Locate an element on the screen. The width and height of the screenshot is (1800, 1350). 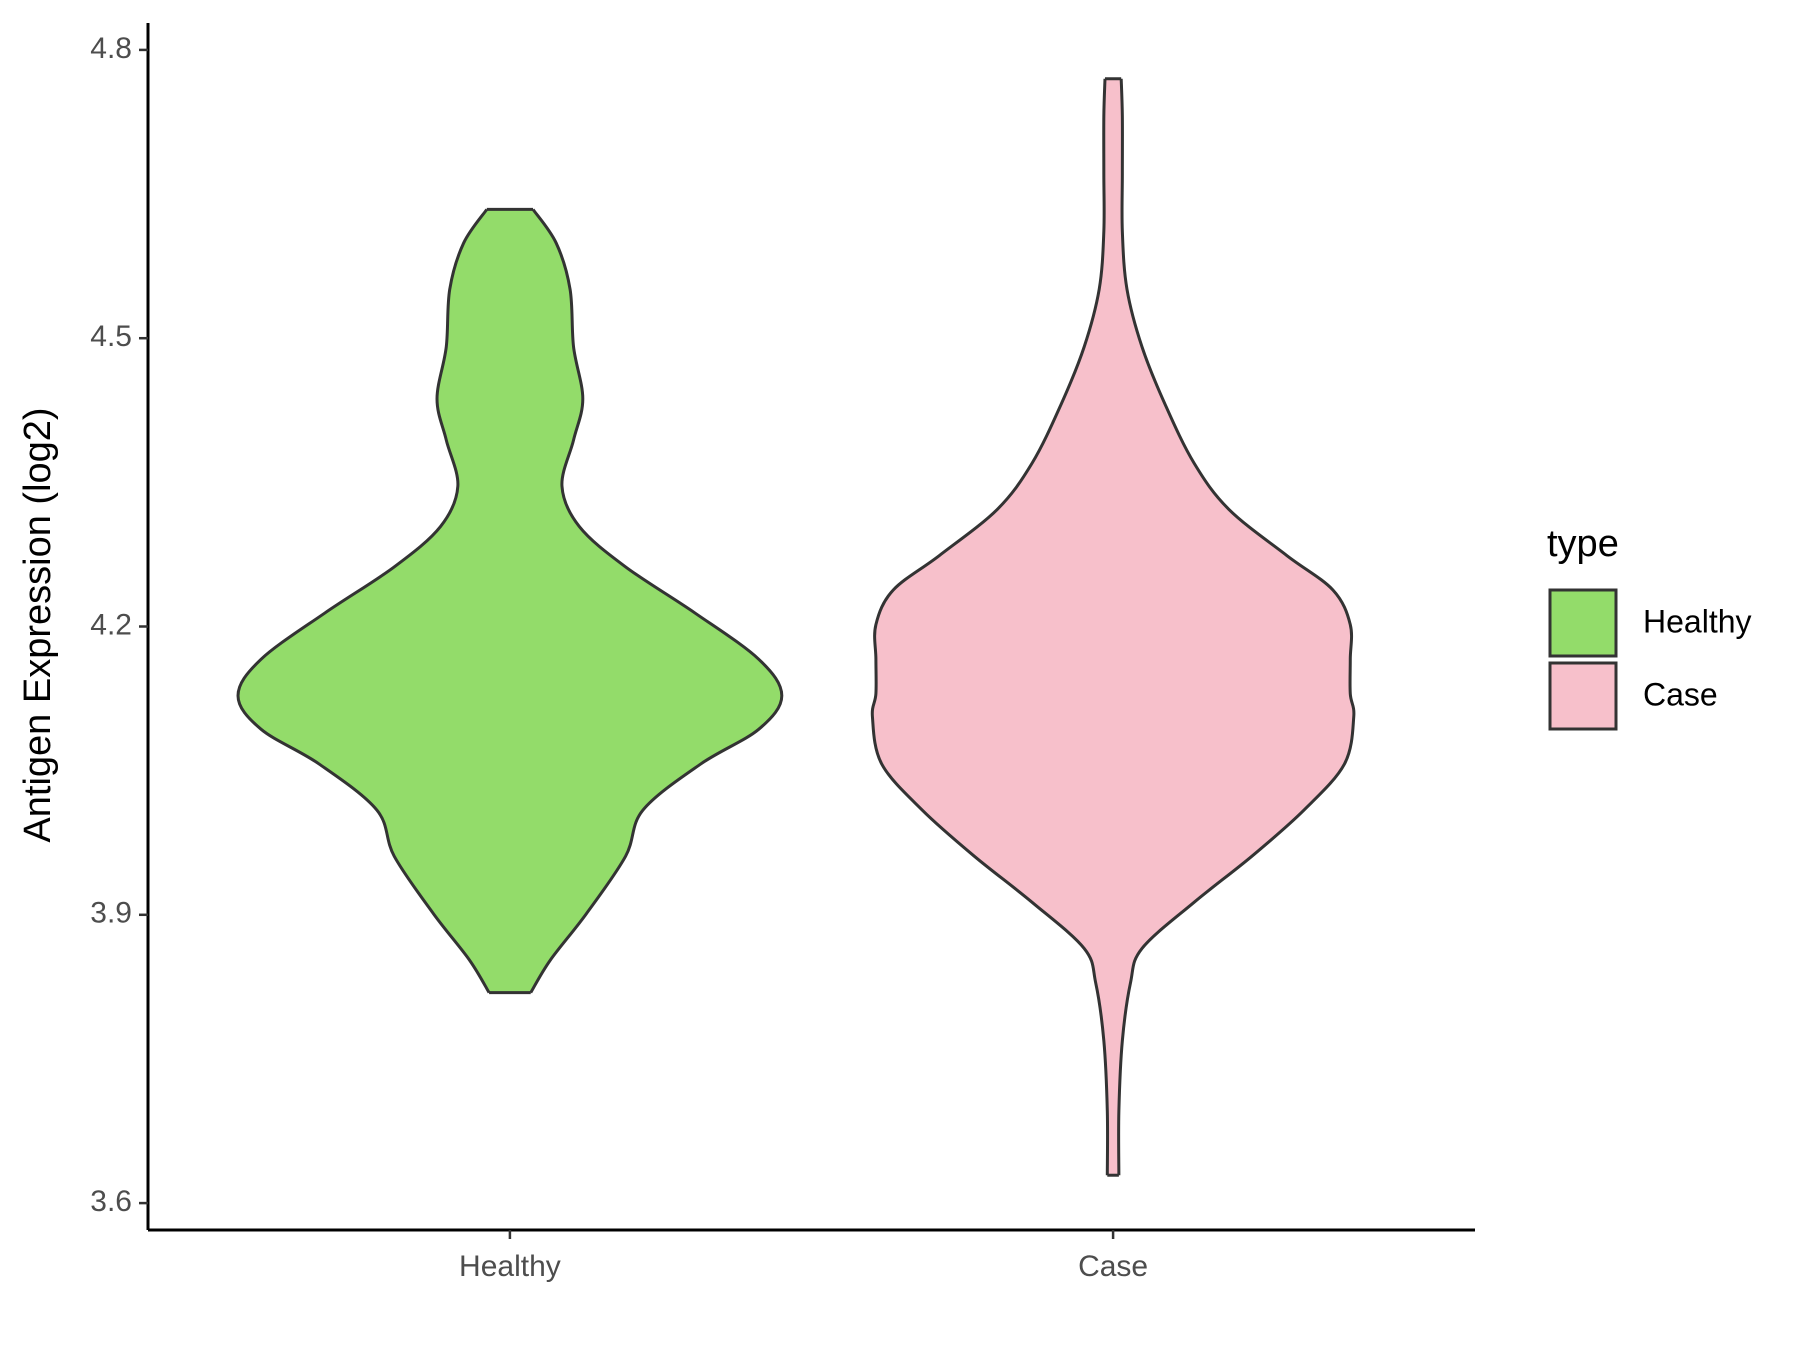
y-tick-label: 4.5 is located at coordinates (111, 336).